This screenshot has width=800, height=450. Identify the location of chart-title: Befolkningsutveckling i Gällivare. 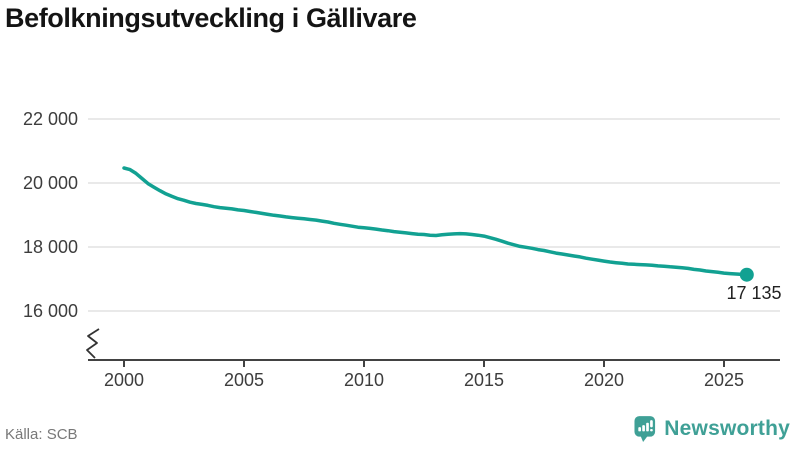
(211, 18).